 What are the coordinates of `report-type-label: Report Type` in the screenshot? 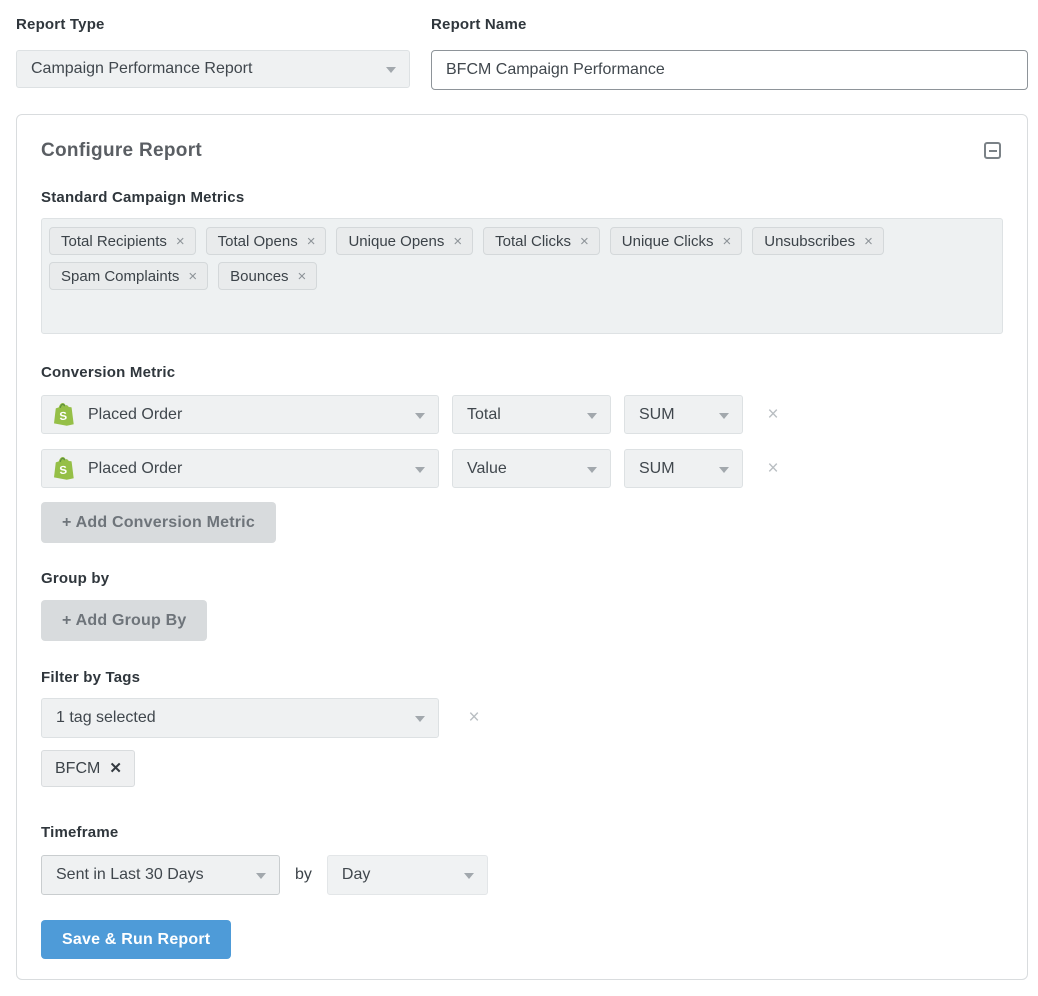 It's located at (60, 24).